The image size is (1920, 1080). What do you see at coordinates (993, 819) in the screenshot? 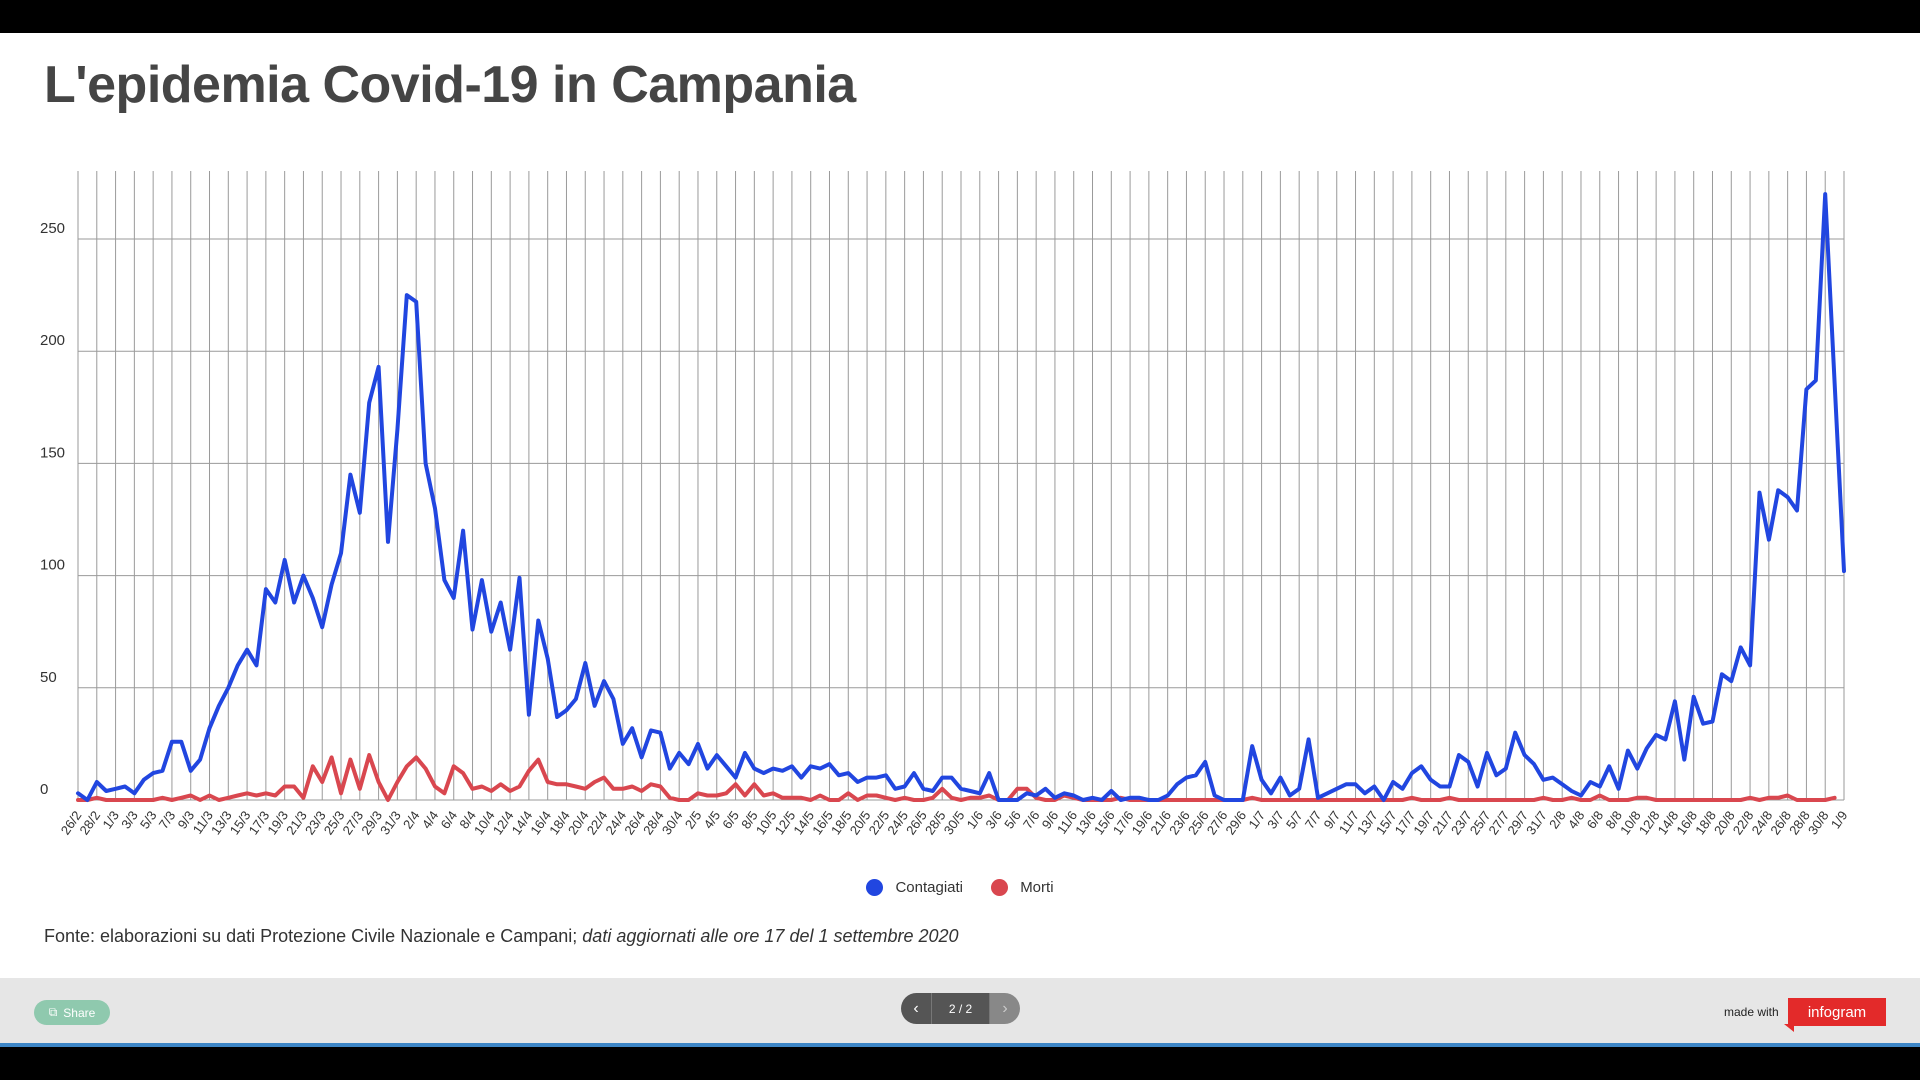
I see `x-tick-label: 3/6` at bounding box center [993, 819].